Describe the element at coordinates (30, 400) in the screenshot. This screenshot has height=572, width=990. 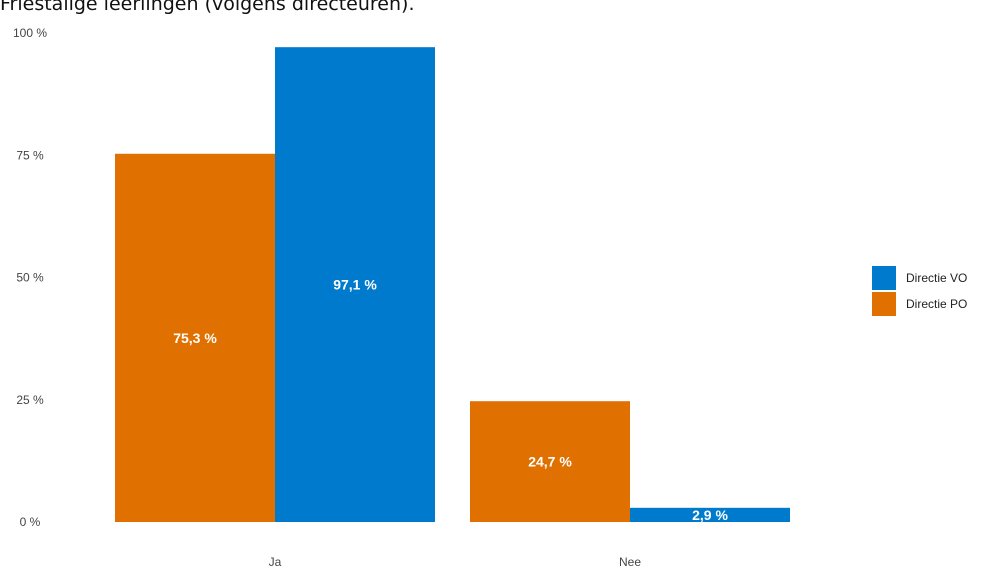
I see `y-tick-label: 25 %` at that location.